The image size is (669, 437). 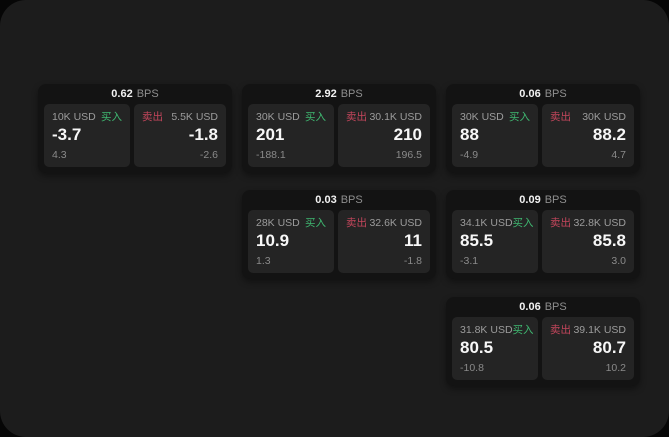 I want to click on bps-header: 2.92 BPS, so click(x=339, y=94).